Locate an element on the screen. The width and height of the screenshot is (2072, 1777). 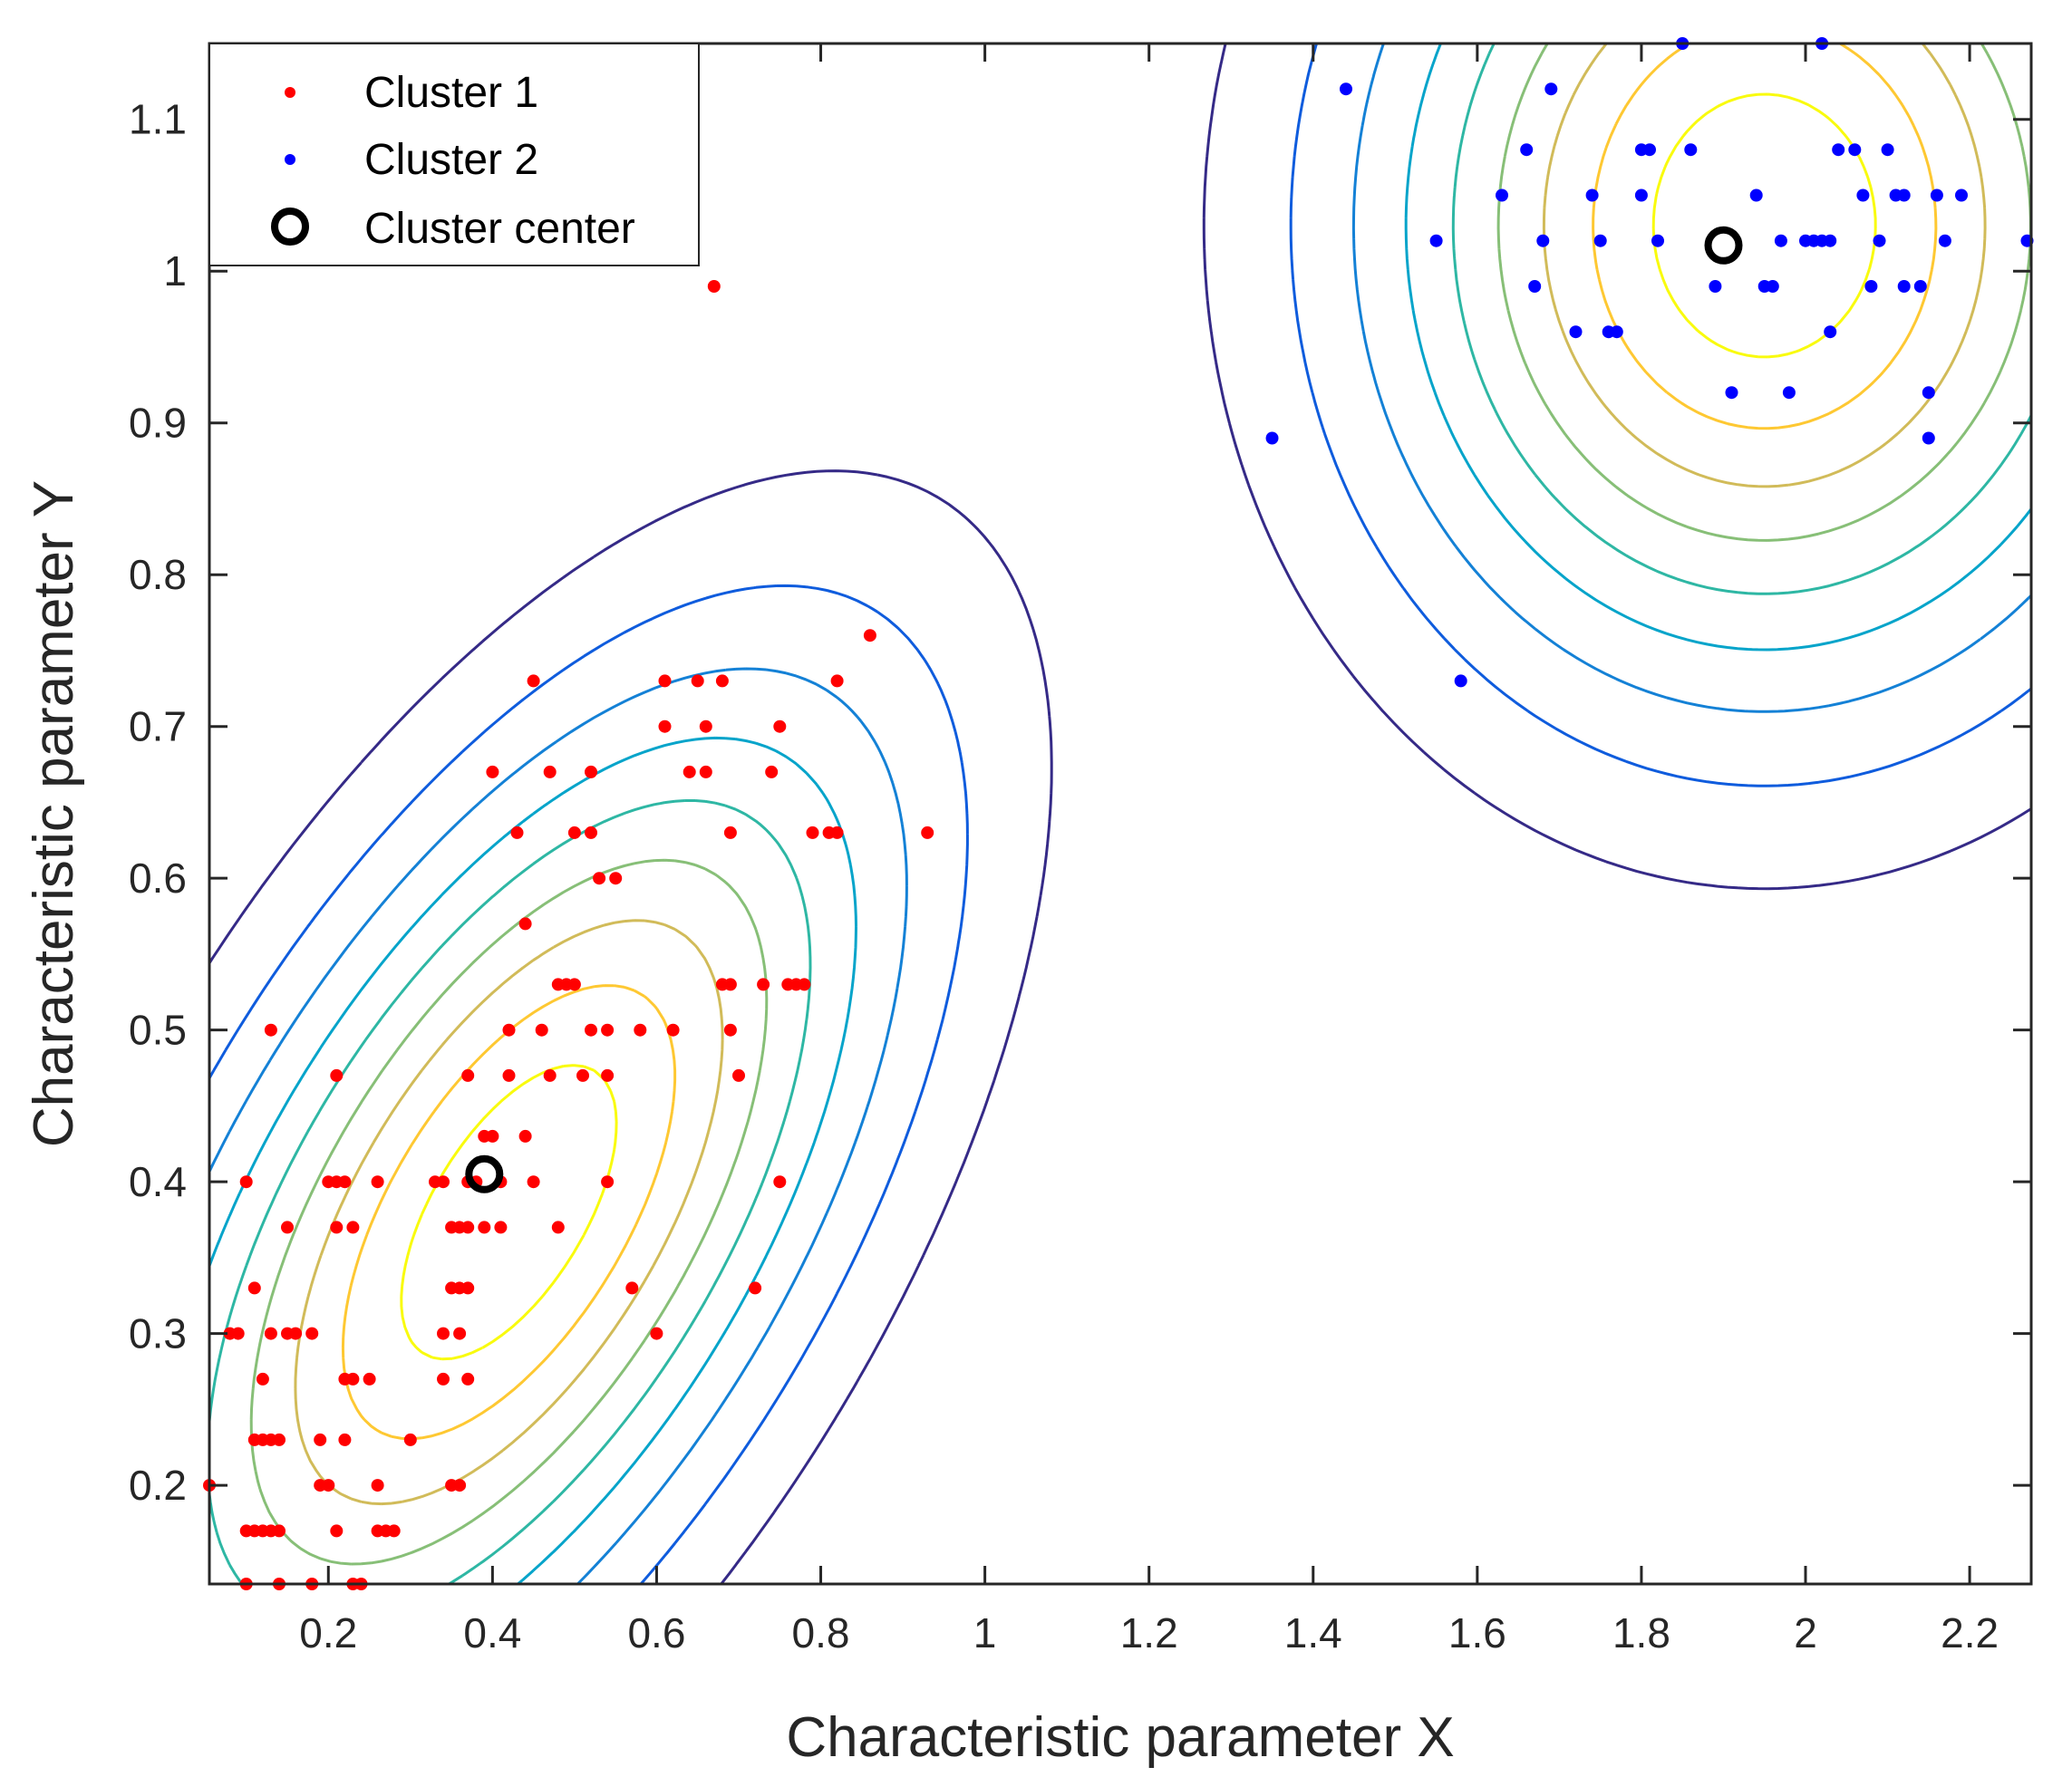
y-tick-label: 0.5 is located at coordinates (158, 1030).